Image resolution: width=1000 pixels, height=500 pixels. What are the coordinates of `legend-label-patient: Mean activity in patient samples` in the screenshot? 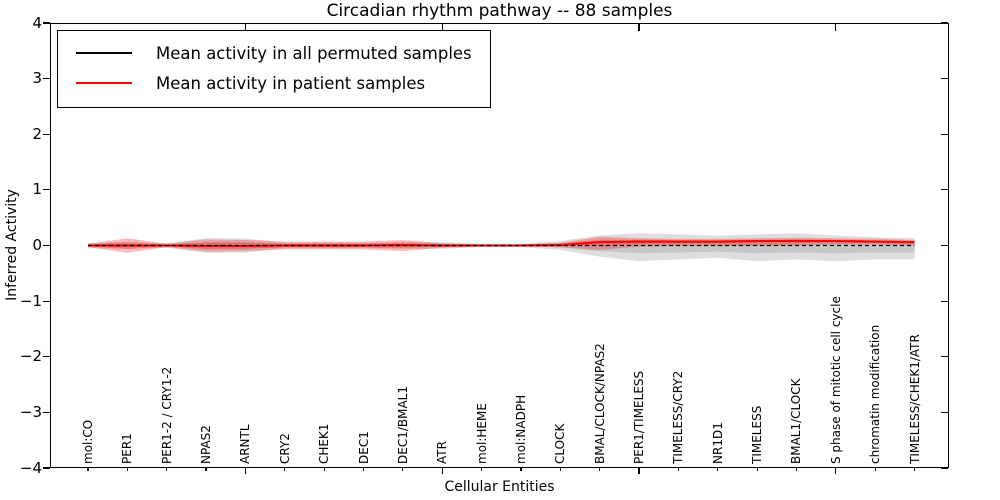 It's located at (291, 83).